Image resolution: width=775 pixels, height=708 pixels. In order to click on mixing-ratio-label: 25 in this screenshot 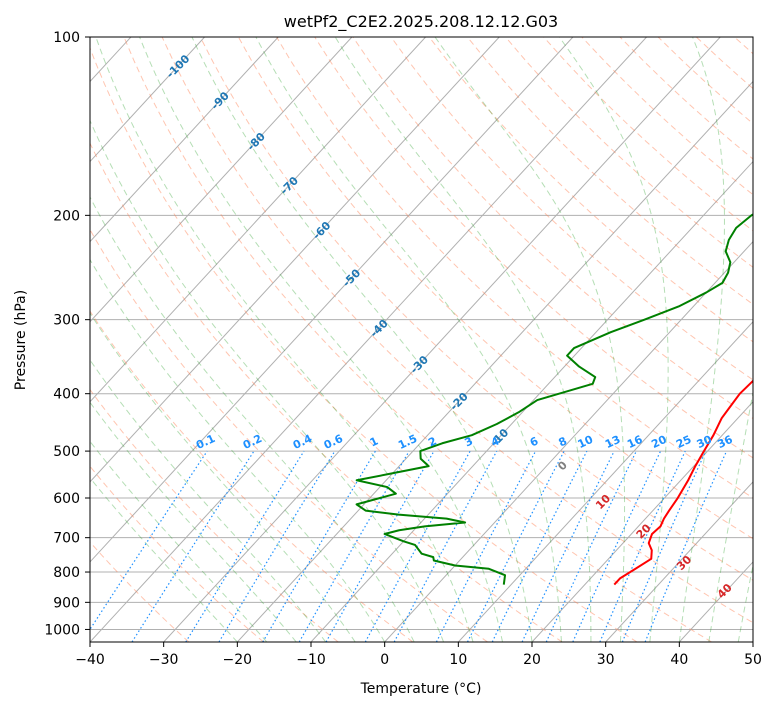, I will do `click(683, 442)`.